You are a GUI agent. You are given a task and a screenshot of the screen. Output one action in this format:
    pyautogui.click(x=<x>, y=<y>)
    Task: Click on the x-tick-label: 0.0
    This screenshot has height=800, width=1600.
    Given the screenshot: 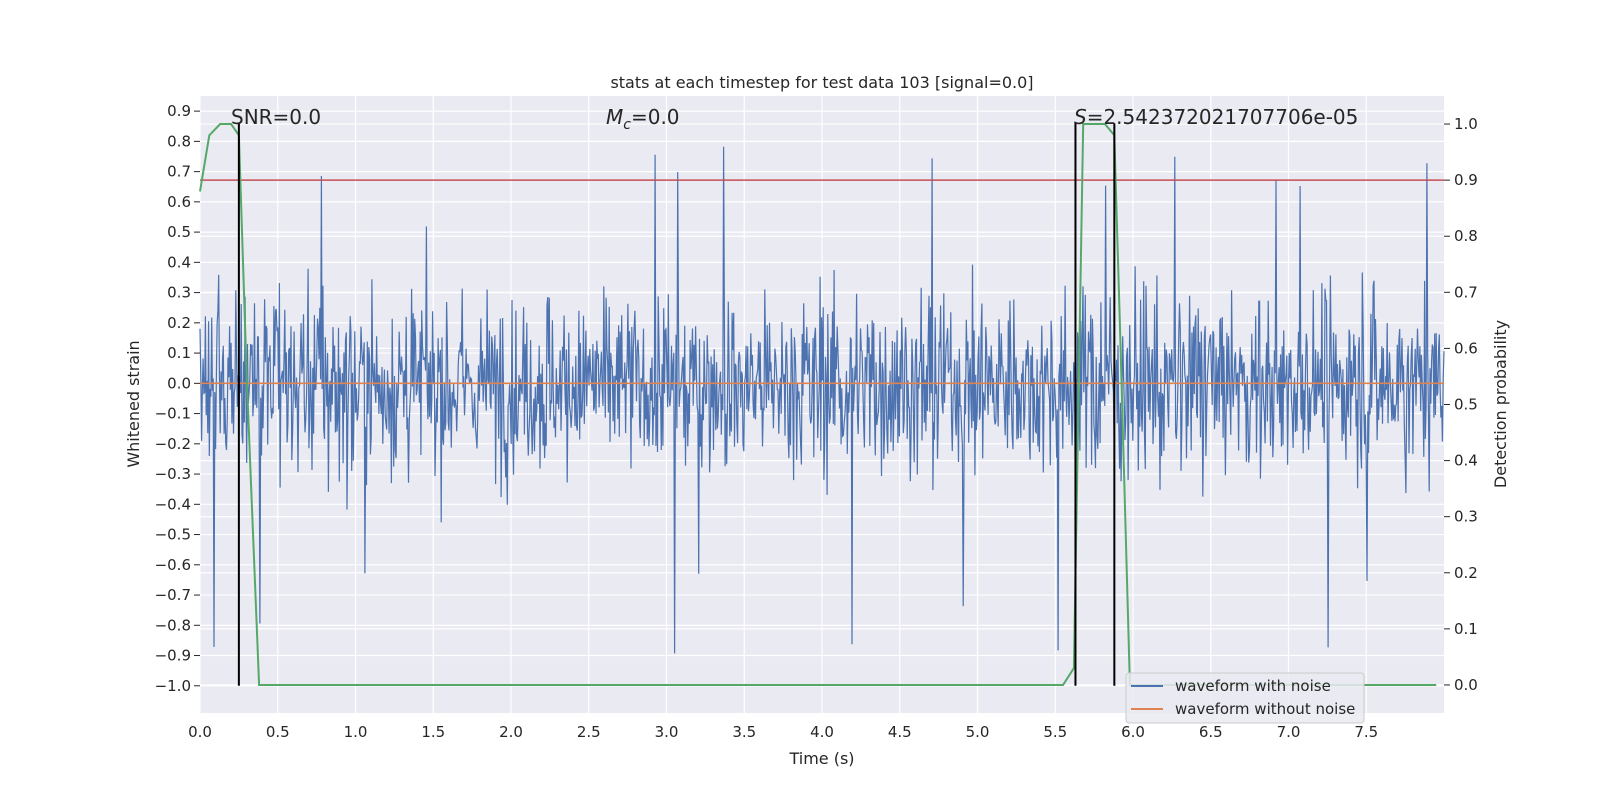 What is the action you would take?
    pyautogui.click(x=200, y=732)
    